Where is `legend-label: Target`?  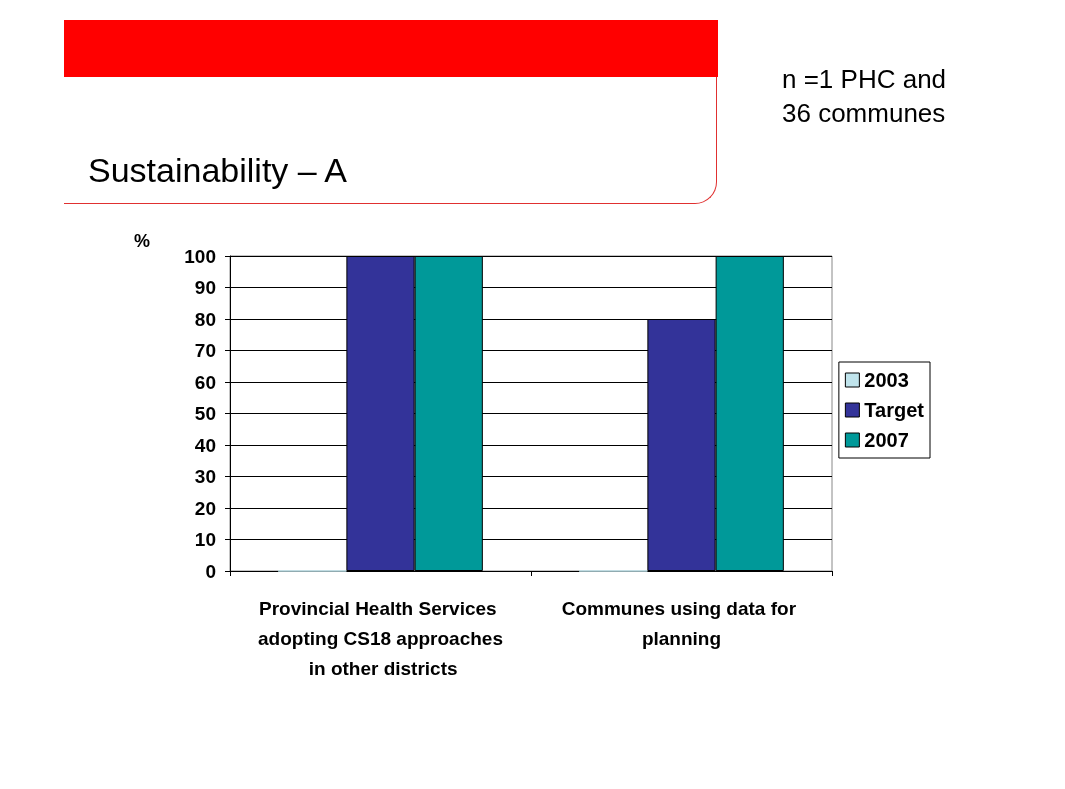 legend-label: Target is located at coordinates (894, 410).